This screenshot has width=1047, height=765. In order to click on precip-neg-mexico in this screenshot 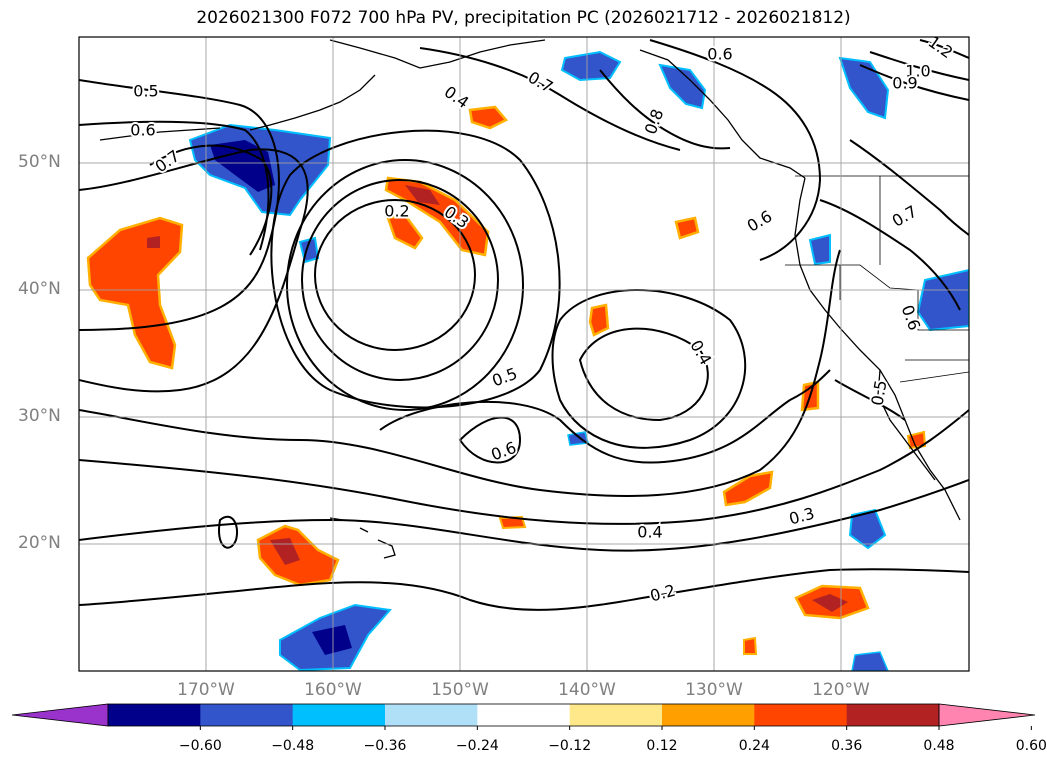, I will do `click(867, 529)`.